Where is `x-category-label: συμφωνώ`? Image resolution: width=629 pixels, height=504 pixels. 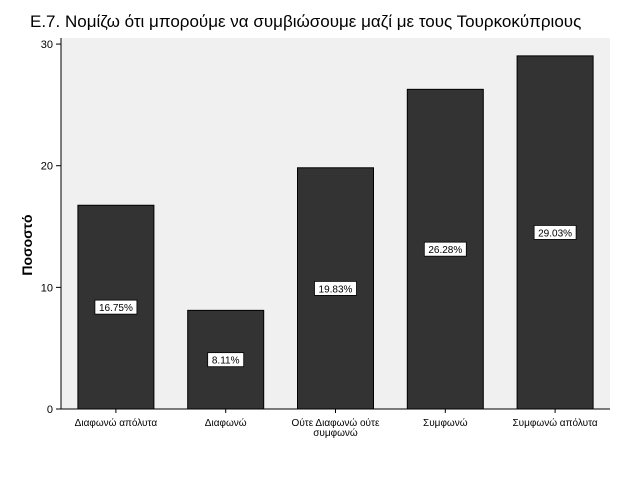 x-category-label: συμφωνώ is located at coordinates (335, 433).